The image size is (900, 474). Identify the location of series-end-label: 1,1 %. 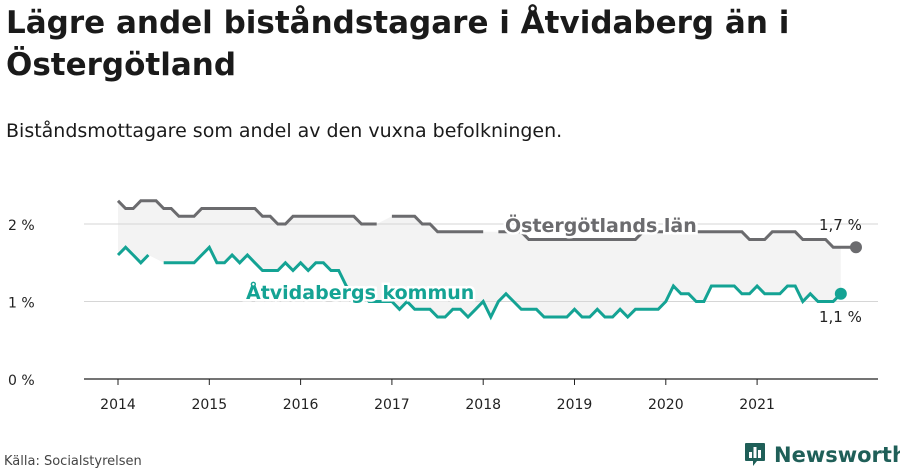
(840, 317).